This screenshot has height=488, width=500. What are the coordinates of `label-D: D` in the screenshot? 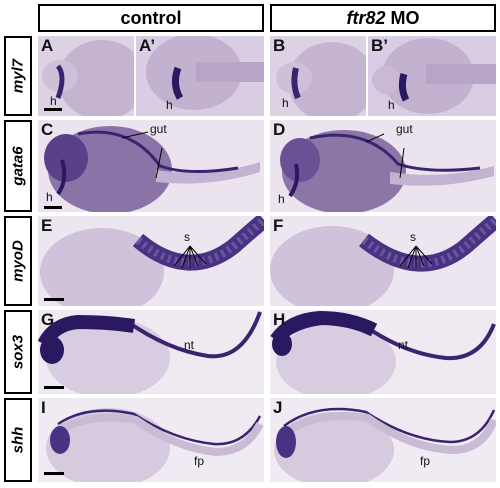 It's located at (279, 129).